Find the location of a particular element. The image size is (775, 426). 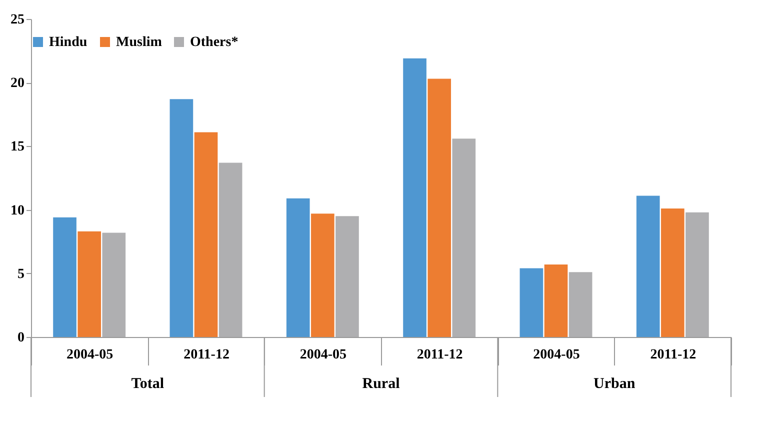

text: Total is located at coordinates (147, 384).